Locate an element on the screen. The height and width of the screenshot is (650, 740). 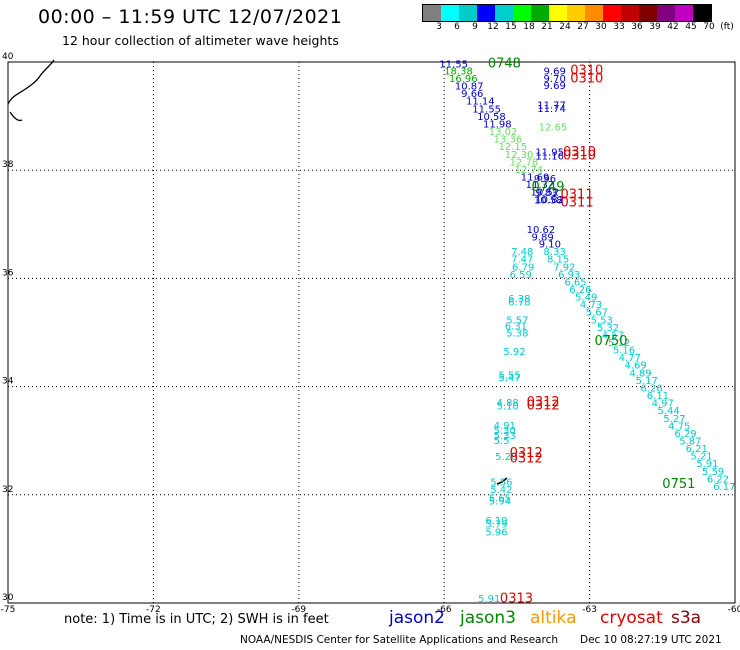
latitude-label: 30 is located at coordinates (8, 598).